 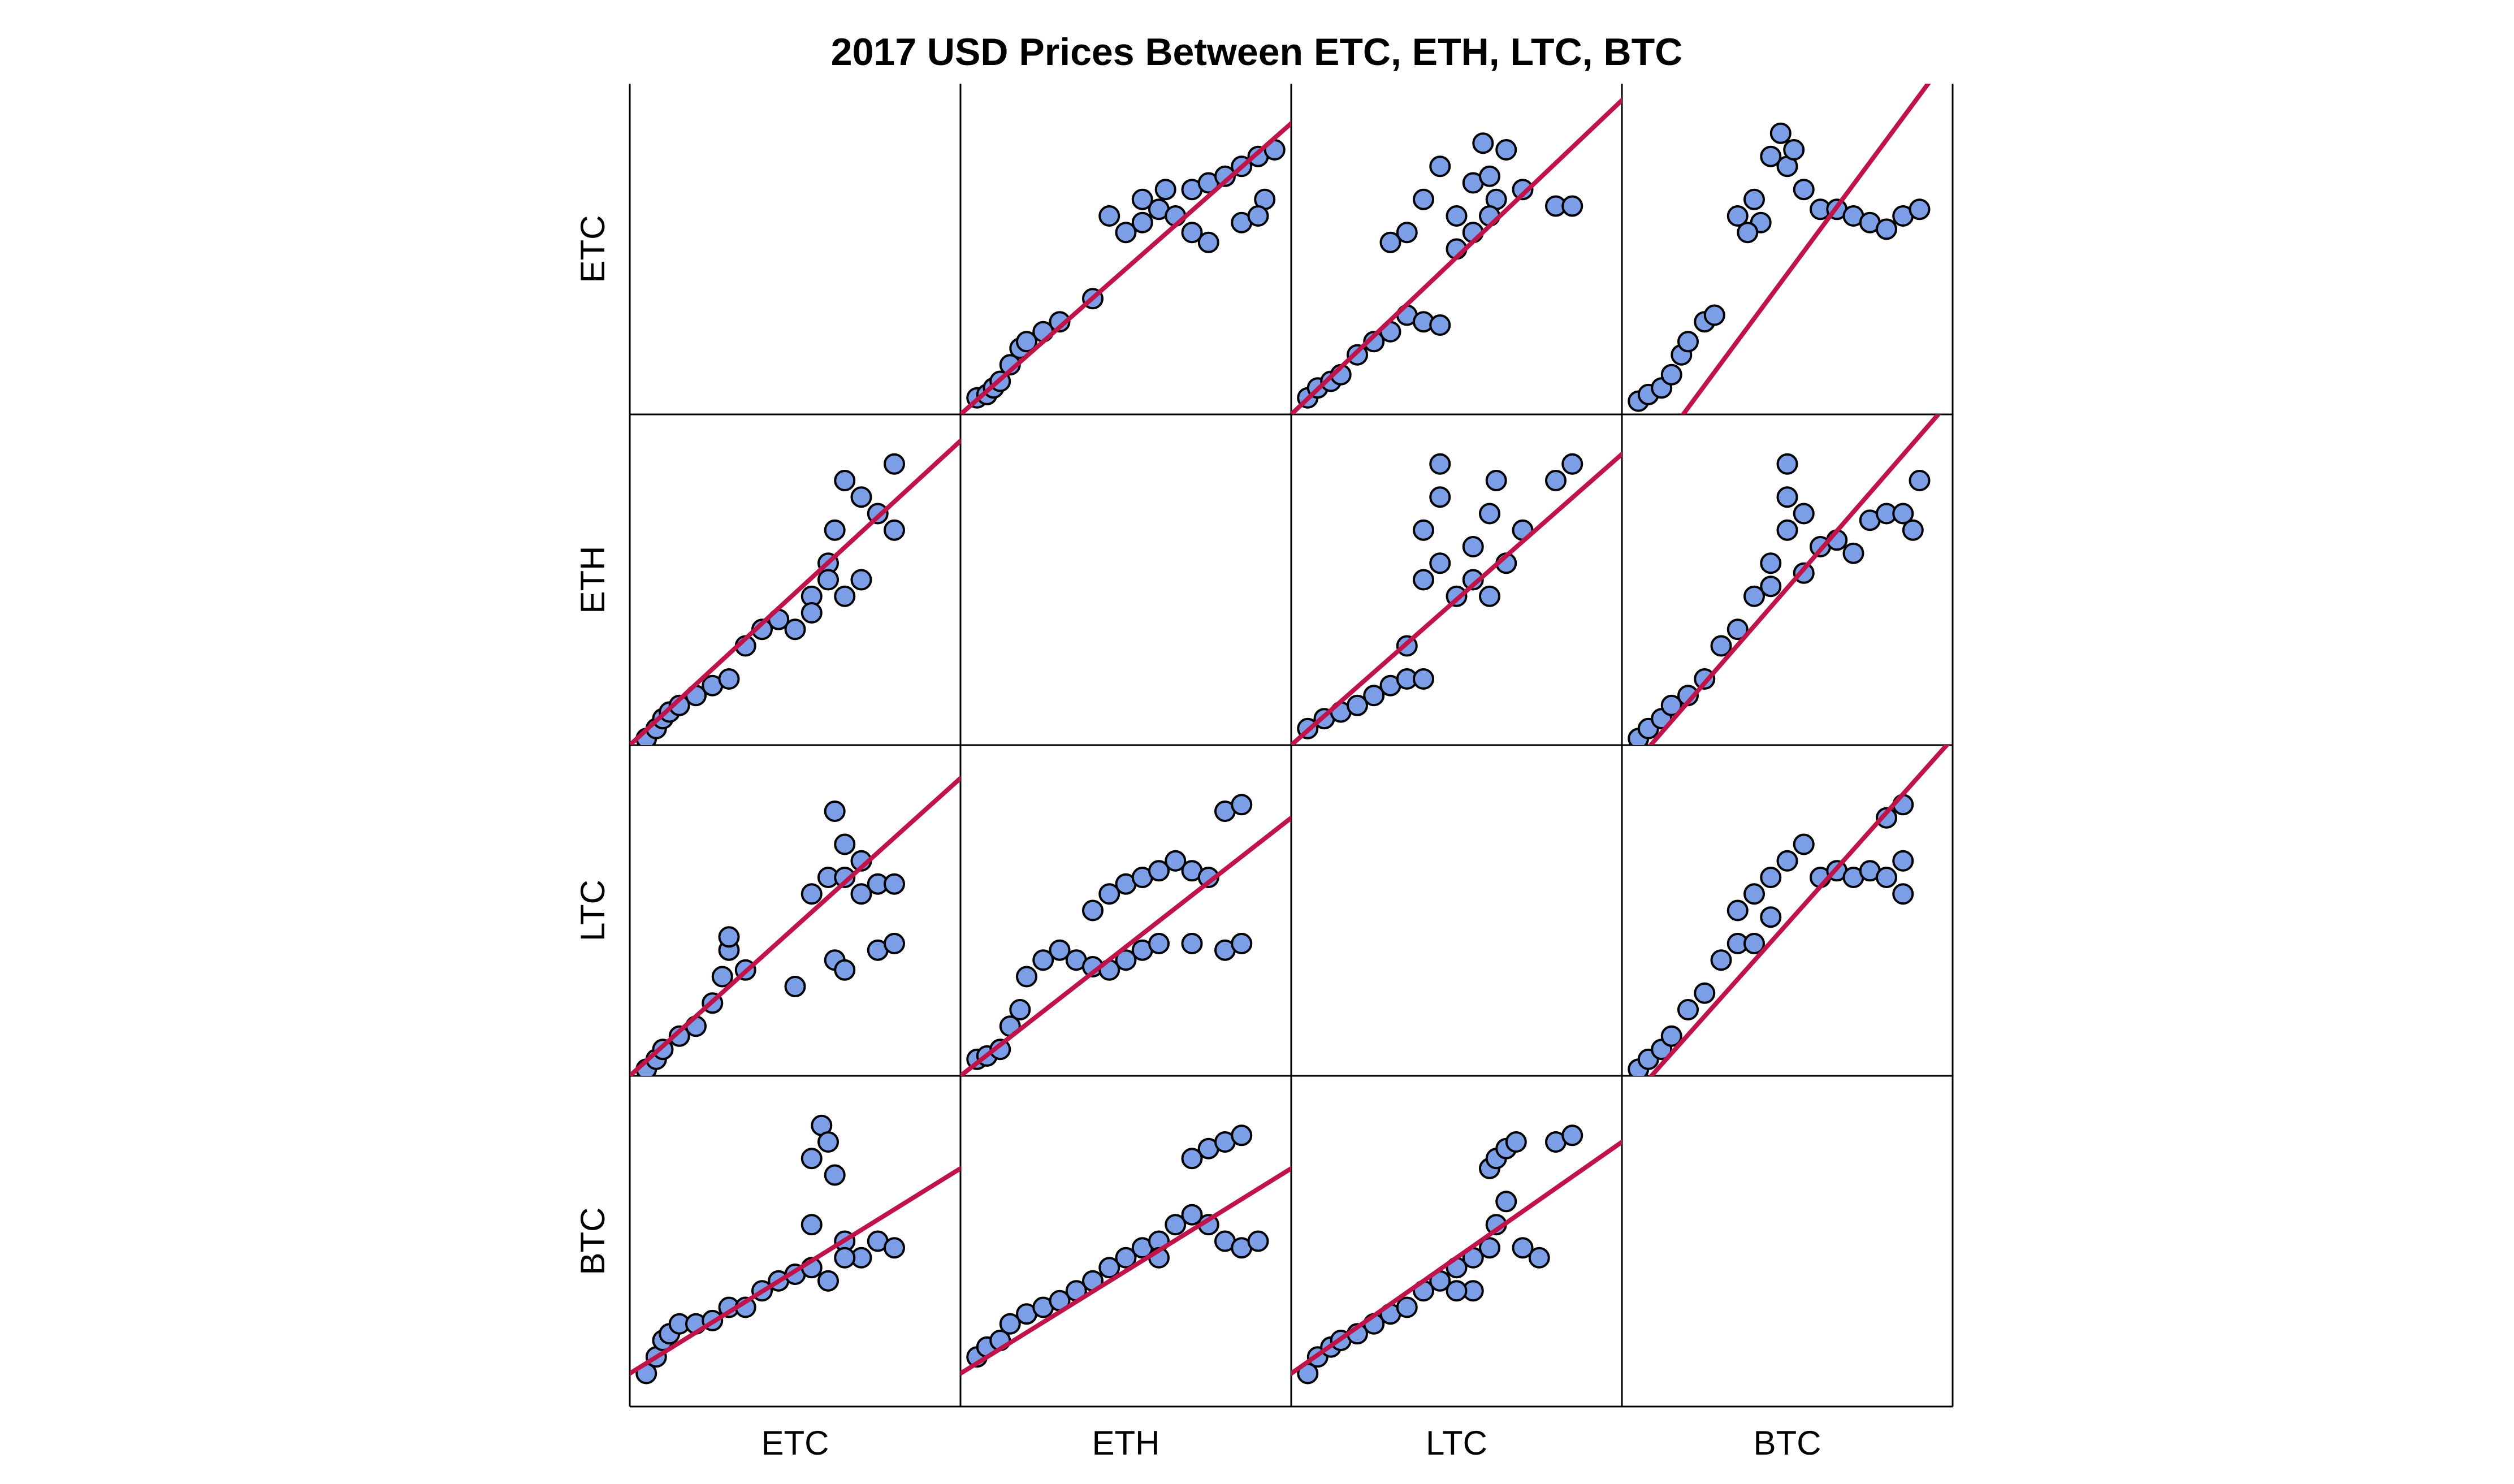 What do you see at coordinates (593, 910) in the screenshot?
I see `y-axis-label-ltc: LTC` at bounding box center [593, 910].